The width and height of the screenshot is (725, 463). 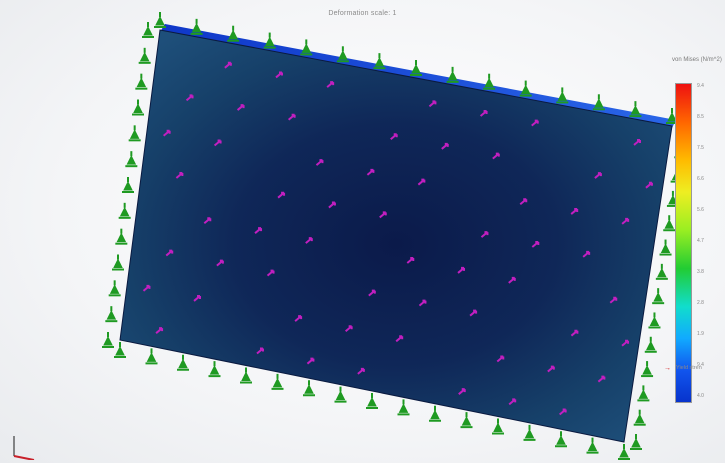 What do you see at coordinates (700, 210) in the screenshot?
I see `legend-tick: 5.6` at bounding box center [700, 210].